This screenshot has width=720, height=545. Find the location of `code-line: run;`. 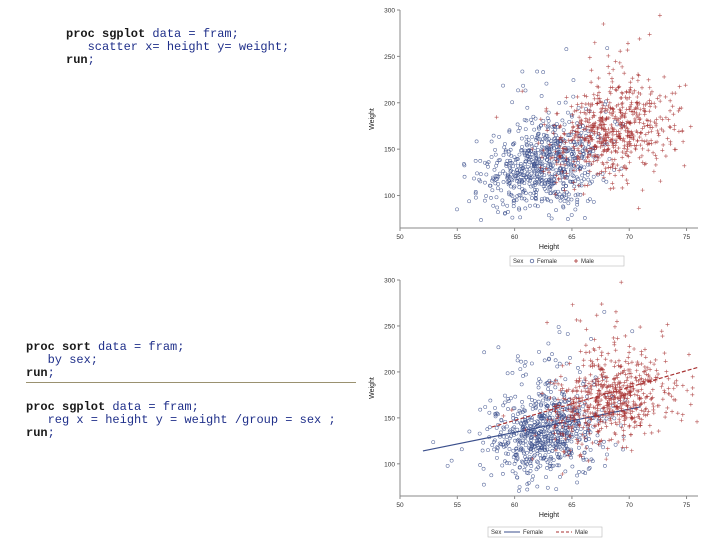

code-line: run; is located at coordinates (177, 60).